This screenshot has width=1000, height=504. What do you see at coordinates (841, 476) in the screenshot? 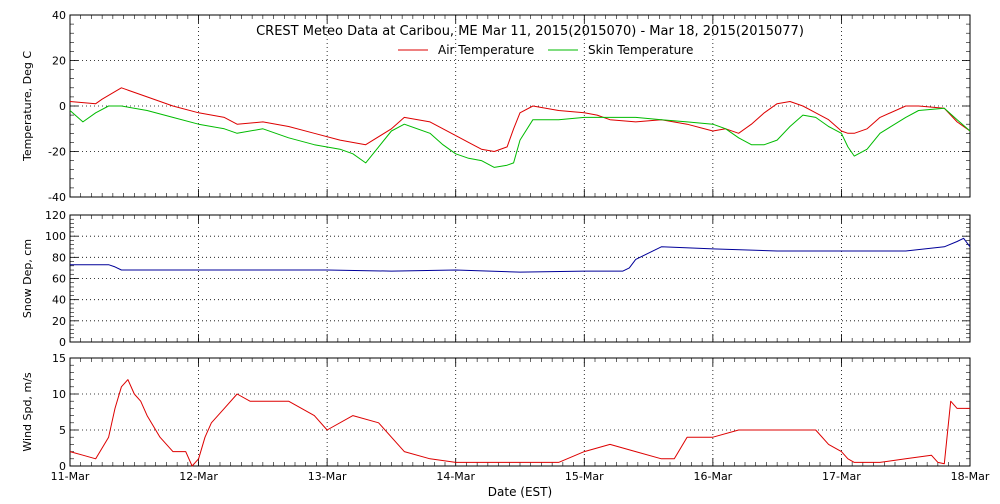
I see `x-tick-label: 17-Mar` at bounding box center [841, 476].